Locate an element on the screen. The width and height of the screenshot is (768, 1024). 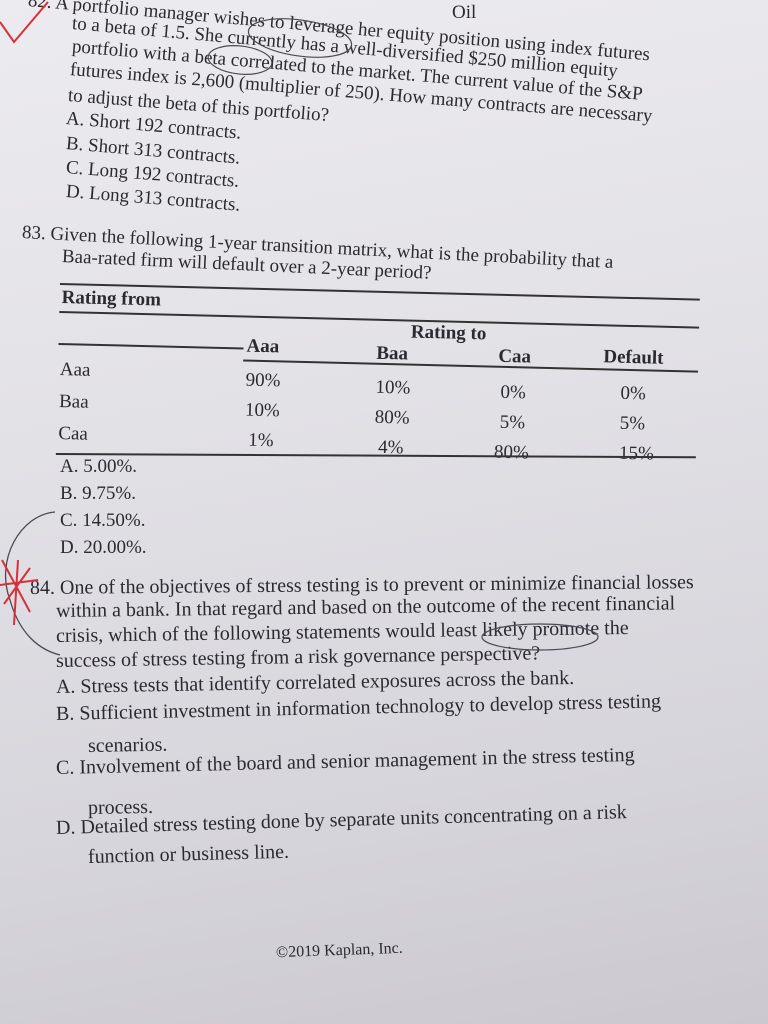
answer-option-continued: function or business line. is located at coordinates (188, 854).